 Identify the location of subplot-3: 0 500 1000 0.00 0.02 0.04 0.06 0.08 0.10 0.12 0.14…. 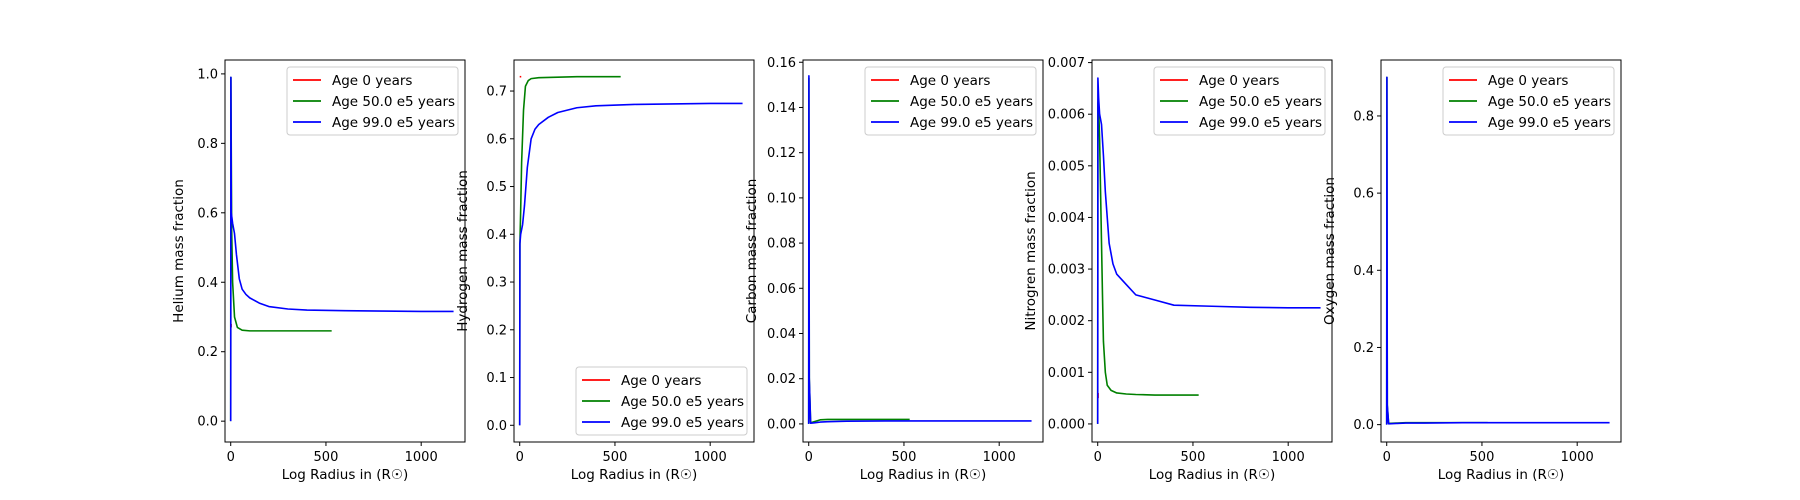
(894, 269).